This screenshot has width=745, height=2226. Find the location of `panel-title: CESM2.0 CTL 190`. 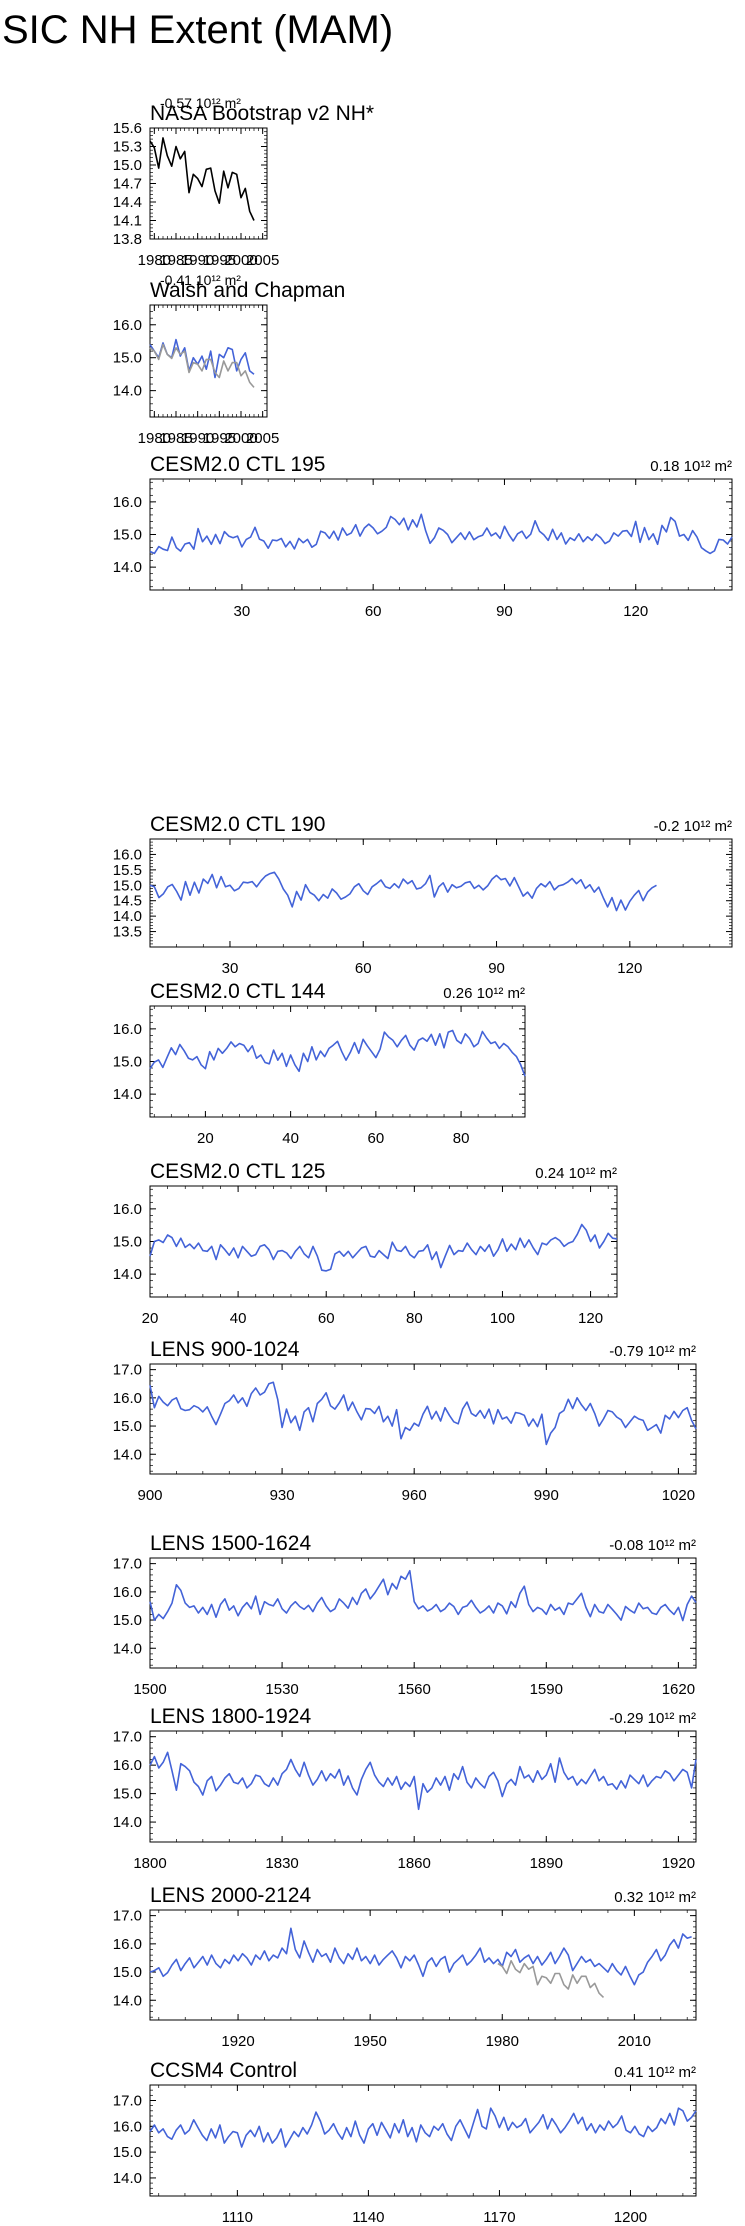

panel-title: CESM2.0 CTL 190 is located at coordinates (237, 824).